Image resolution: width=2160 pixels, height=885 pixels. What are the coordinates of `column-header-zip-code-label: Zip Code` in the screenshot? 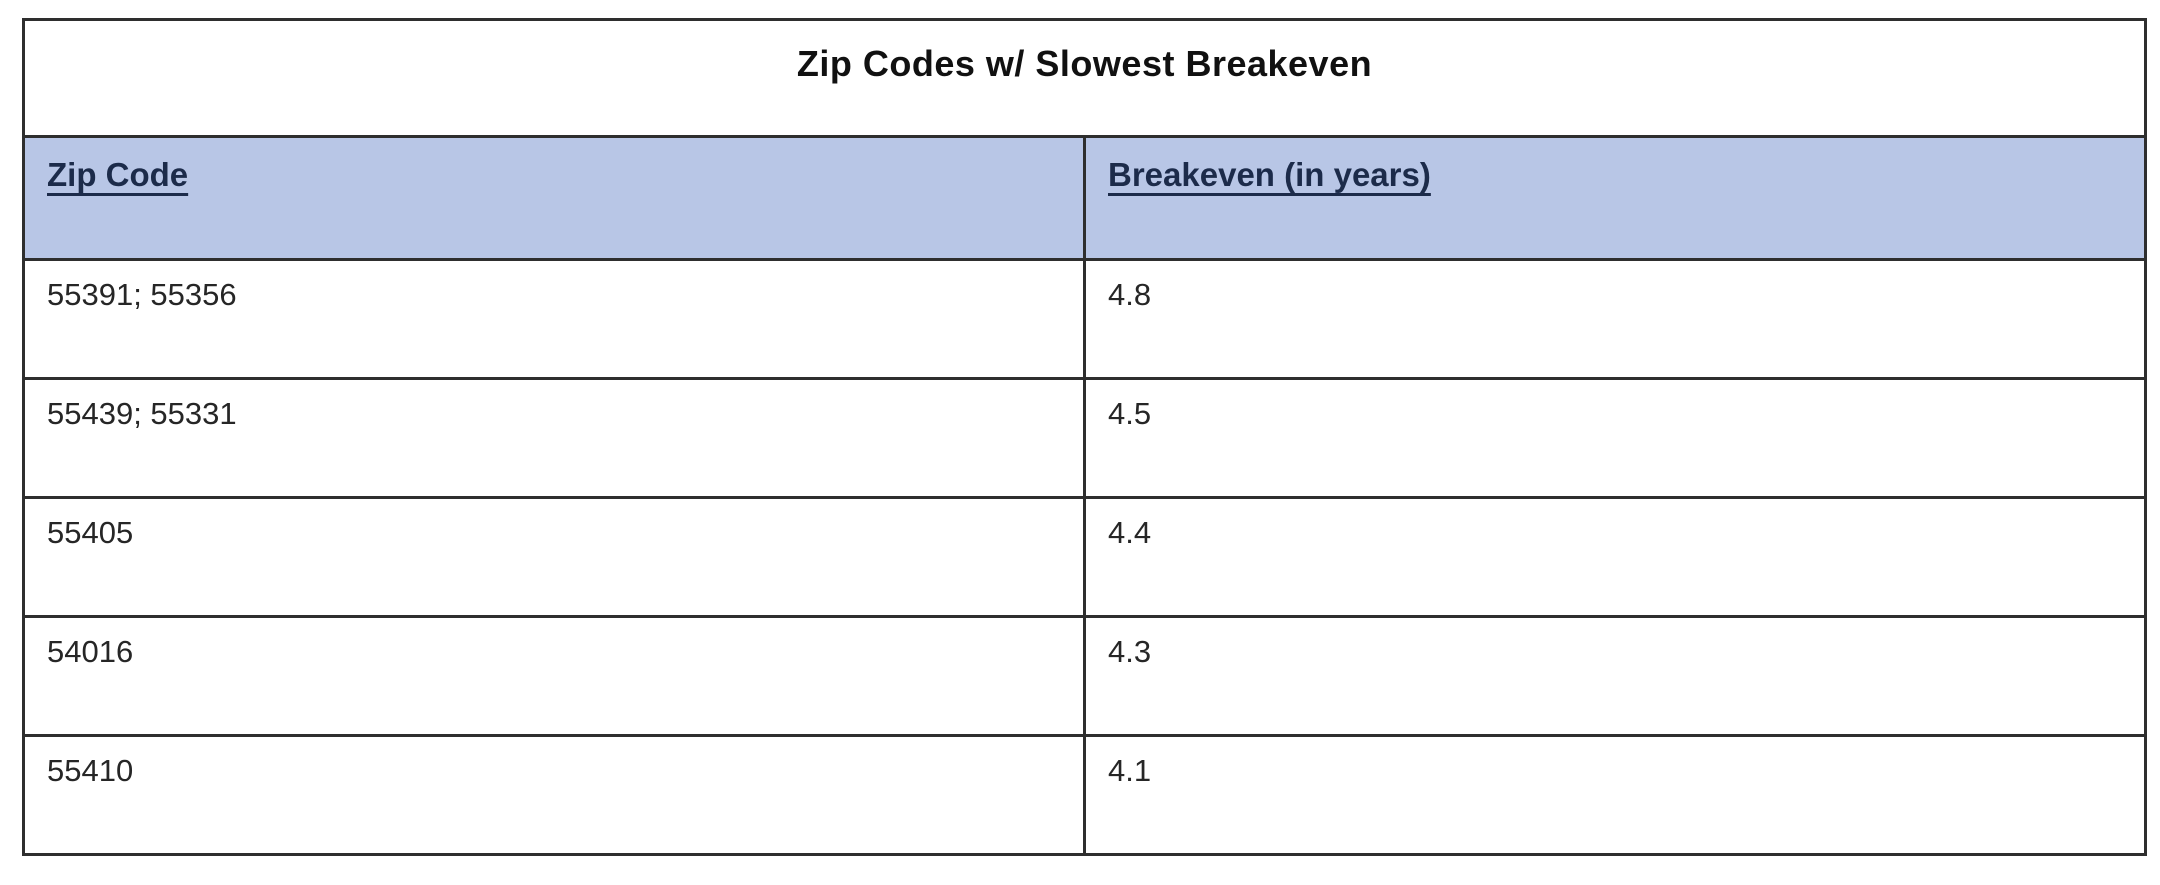 It's located at (118, 174).